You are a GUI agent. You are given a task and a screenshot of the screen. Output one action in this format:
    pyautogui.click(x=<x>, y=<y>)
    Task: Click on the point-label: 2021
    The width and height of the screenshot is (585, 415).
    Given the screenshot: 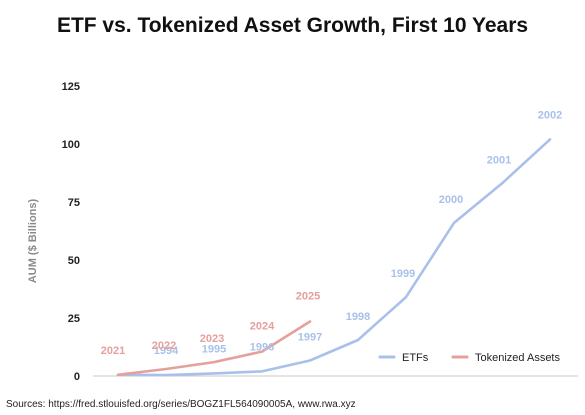 What is the action you would take?
    pyautogui.click(x=113, y=351)
    